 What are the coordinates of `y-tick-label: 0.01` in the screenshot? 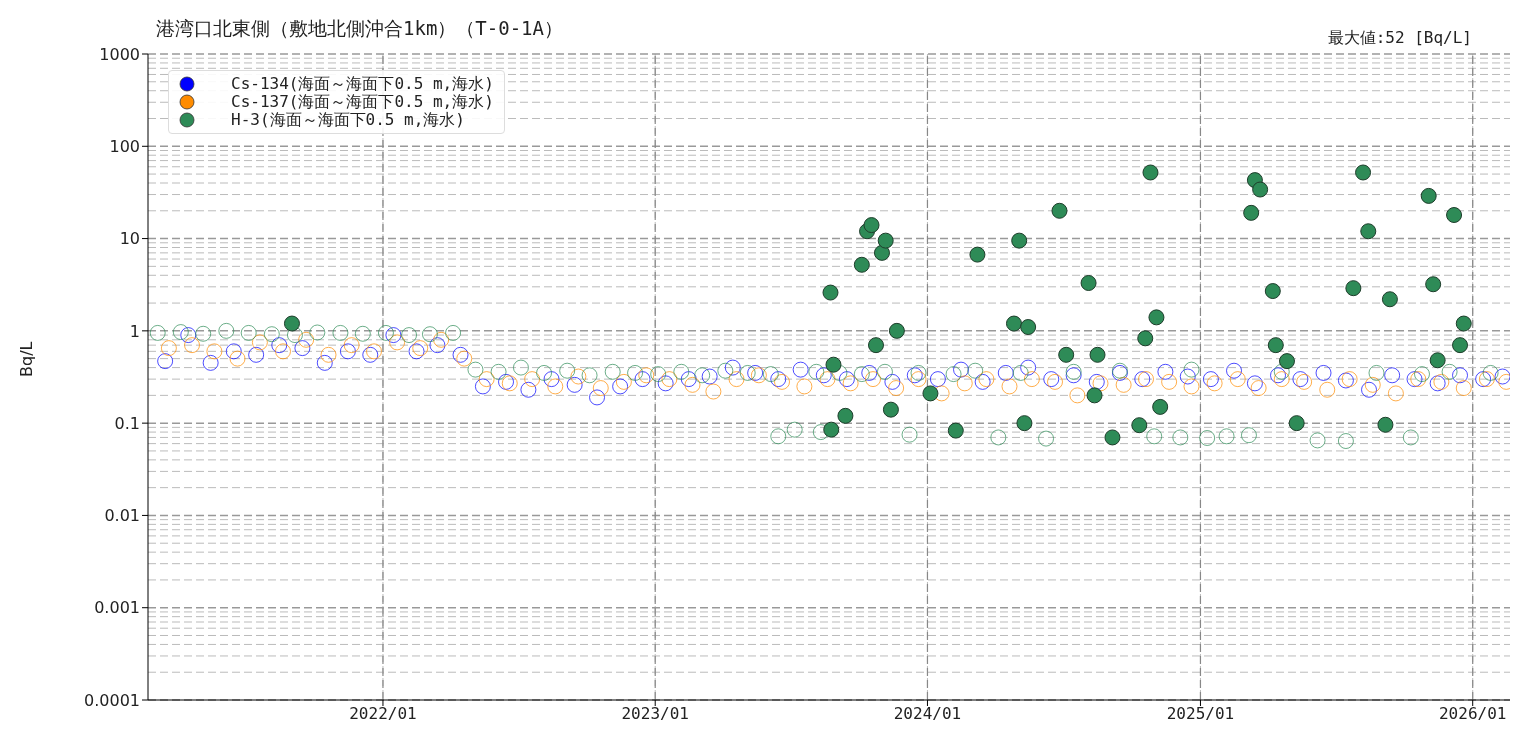 It's located at (122, 516).